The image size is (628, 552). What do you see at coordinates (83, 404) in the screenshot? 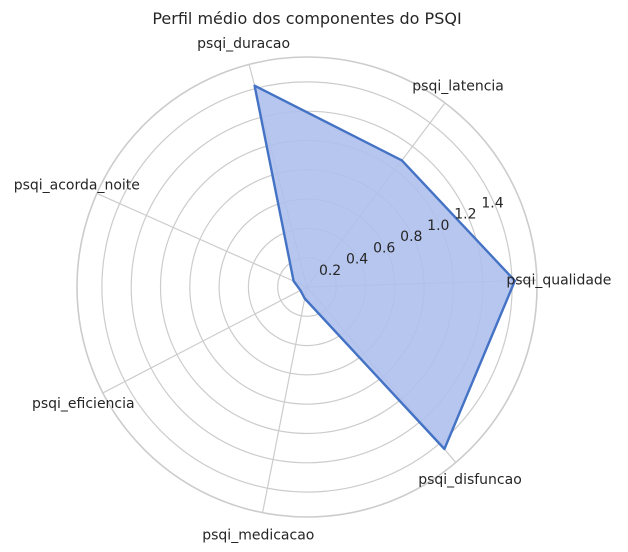
I see `axis-label-psqi_eficiencia: psqi_eficiencia` at bounding box center [83, 404].